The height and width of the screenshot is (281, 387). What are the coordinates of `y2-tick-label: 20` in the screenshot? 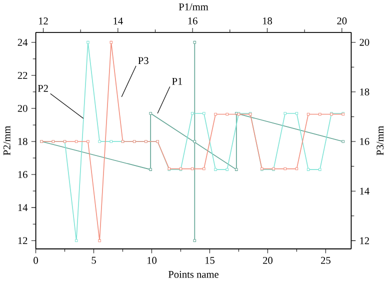 It's located at (365, 42).